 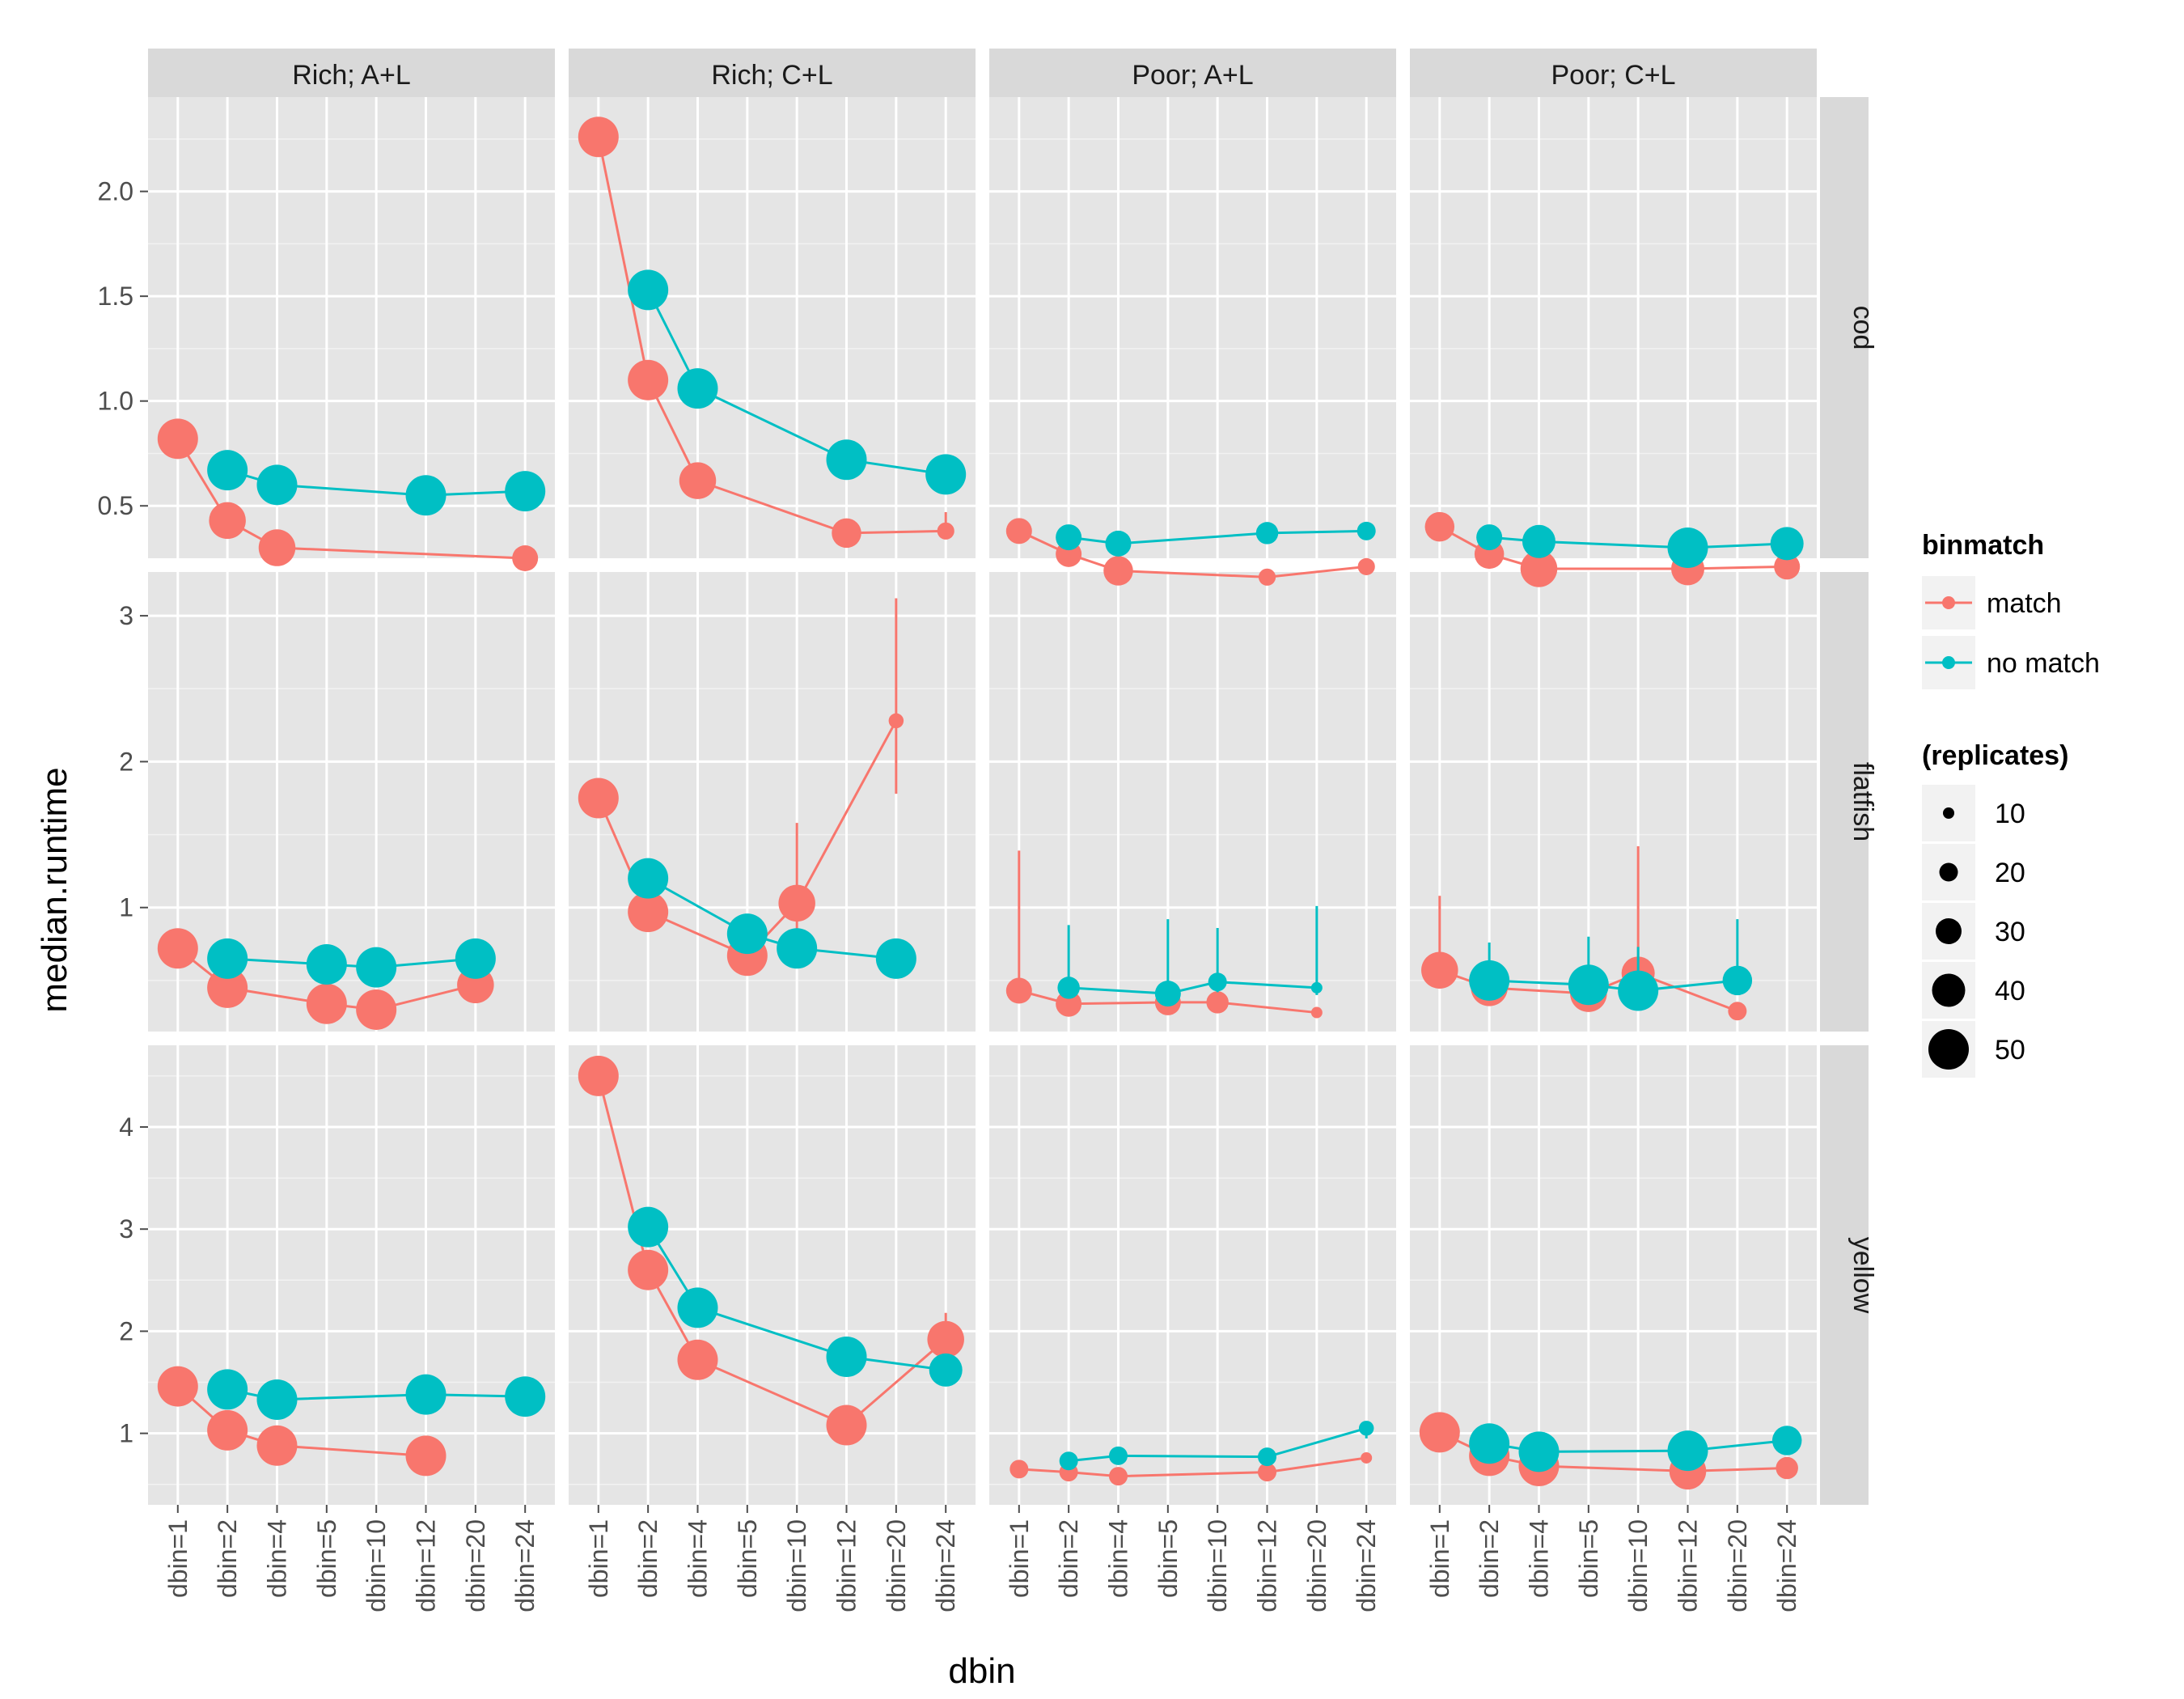 I want to click on y-axis-title: median.runtime, so click(x=55, y=889).